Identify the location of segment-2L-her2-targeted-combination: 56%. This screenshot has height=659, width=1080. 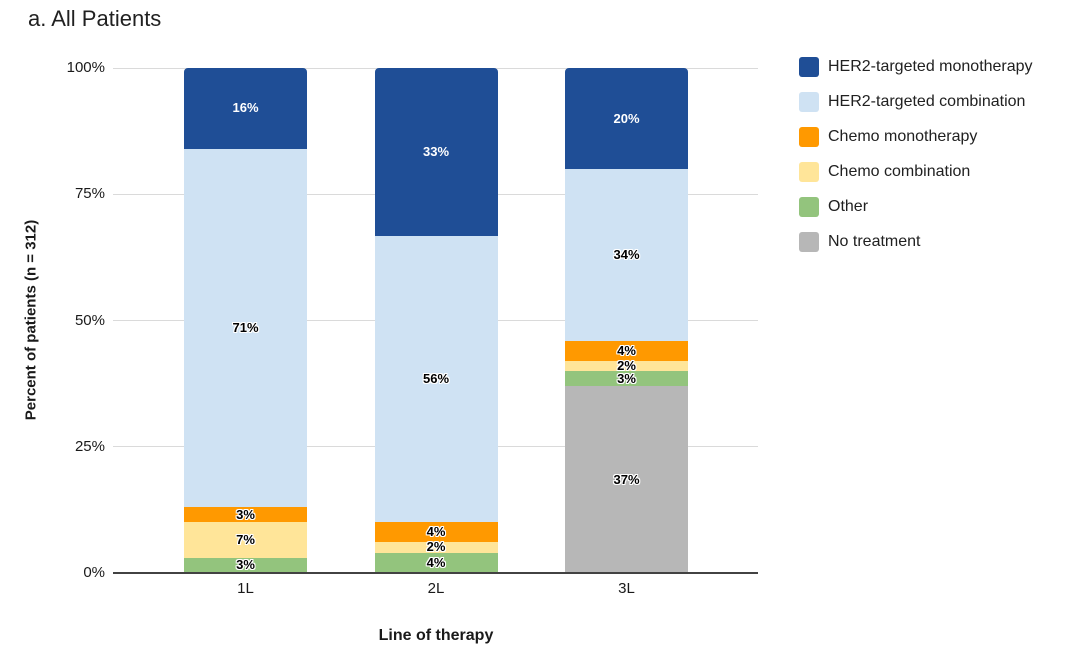
(436, 379).